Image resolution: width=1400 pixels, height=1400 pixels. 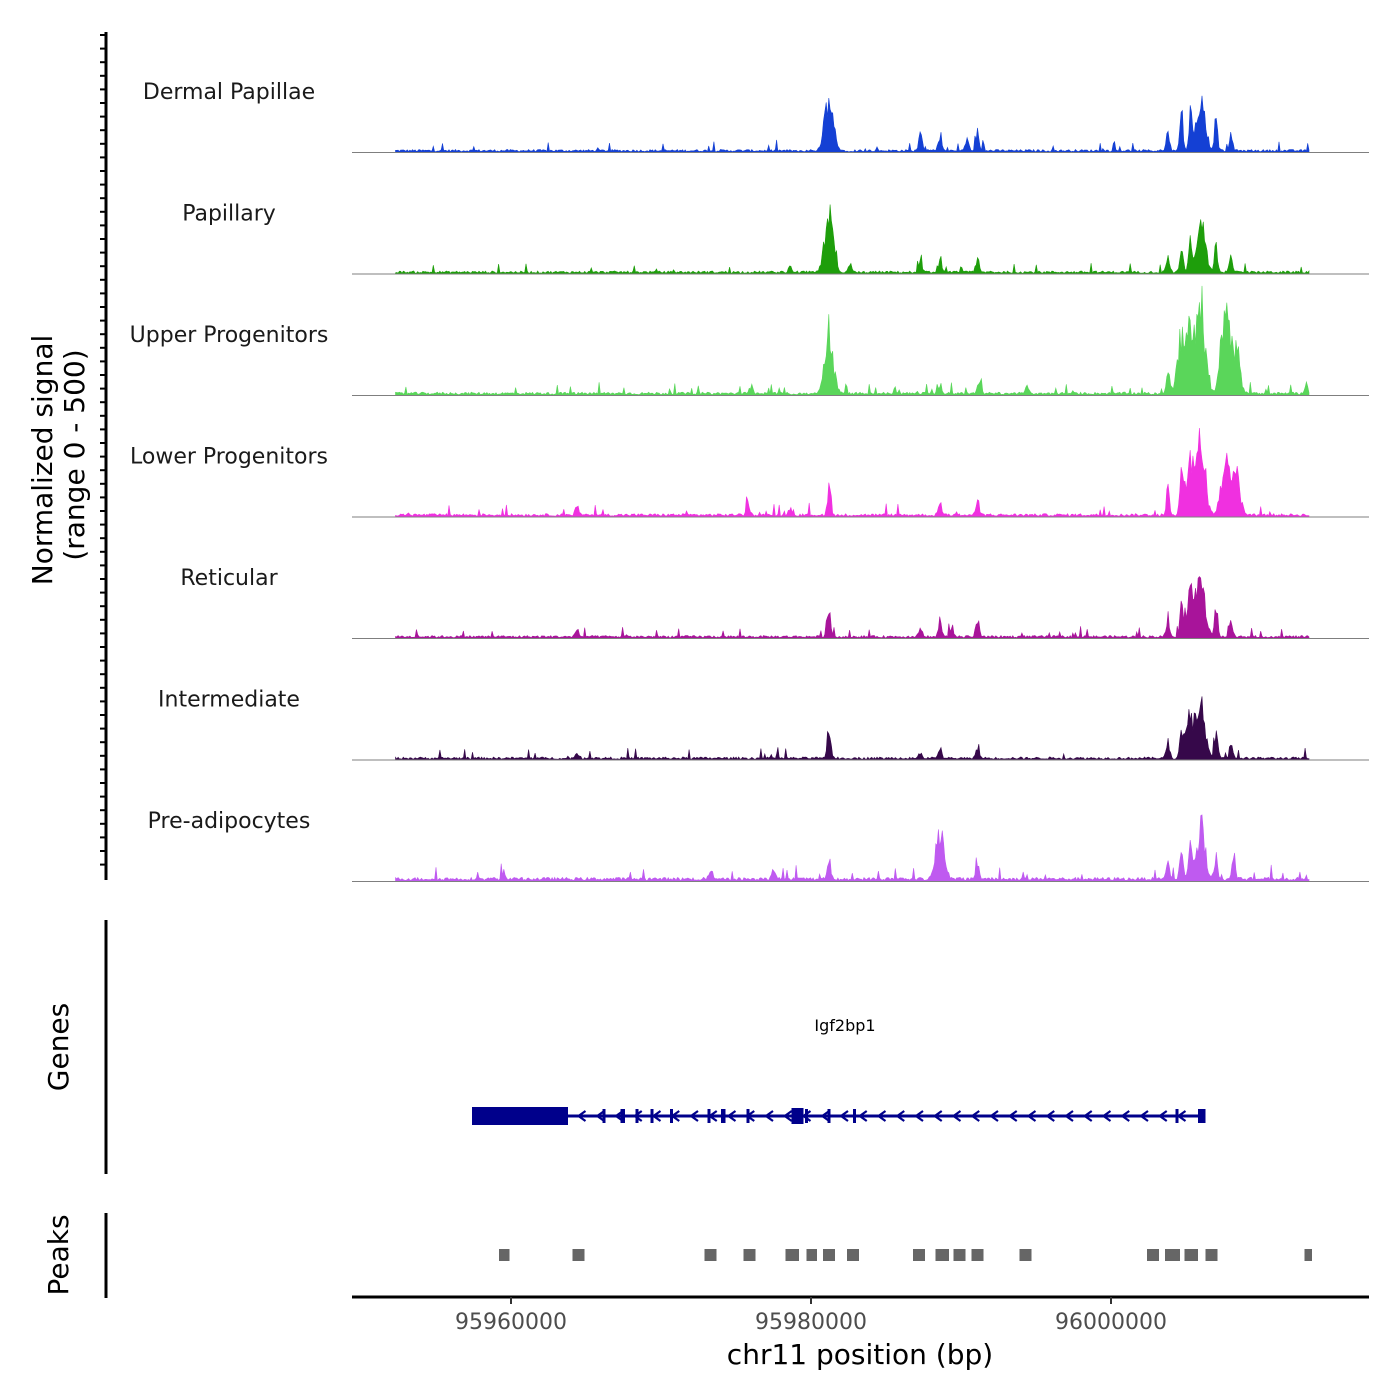 I want to click on track-label: Lower Progenitors, so click(x=229, y=457).